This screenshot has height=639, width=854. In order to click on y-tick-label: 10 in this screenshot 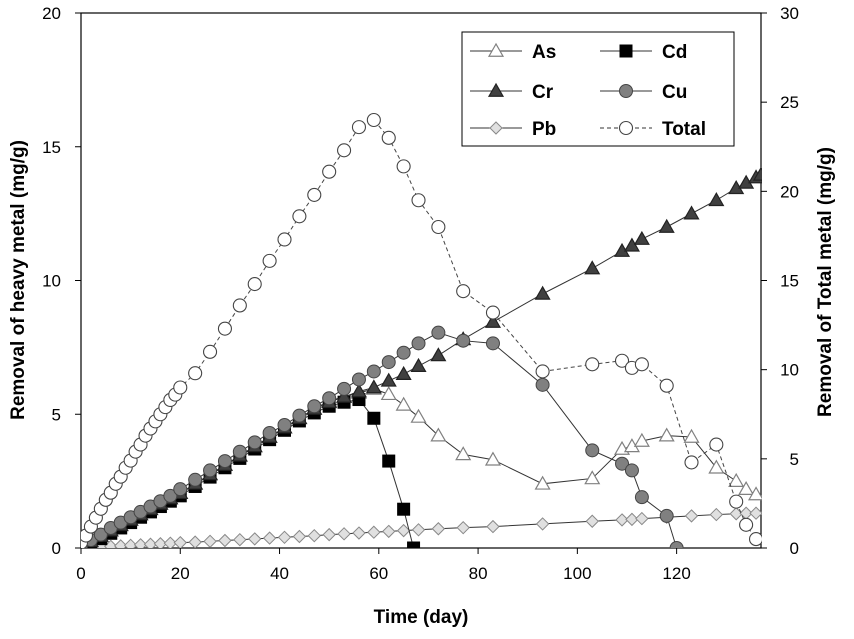, I will do `click(51, 281)`.